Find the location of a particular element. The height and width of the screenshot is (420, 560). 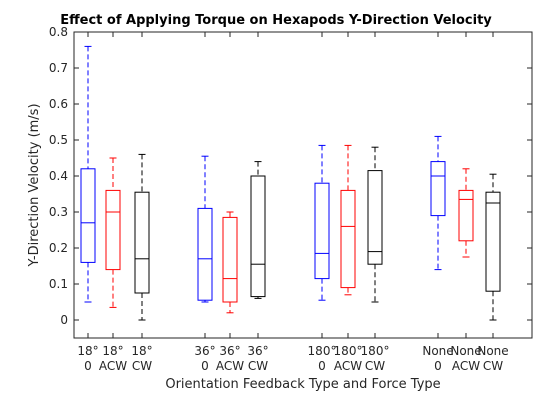

y-tick-label: 0.2 is located at coordinates (58, 248).